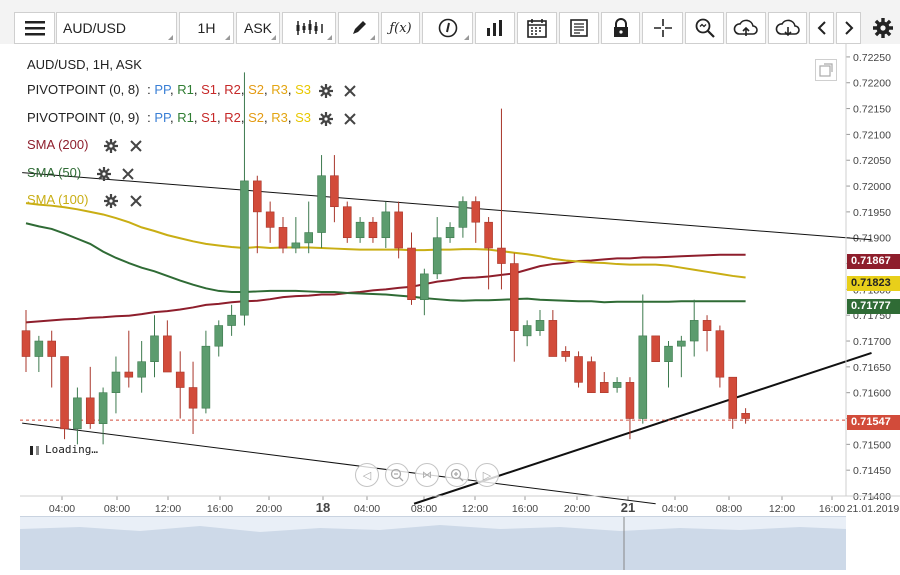 The image size is (900, 575). What do you see at coordinates (206, 28) in the screenshot?
I see `timeframe-selector: 1H` at bounding box center [206, 28].